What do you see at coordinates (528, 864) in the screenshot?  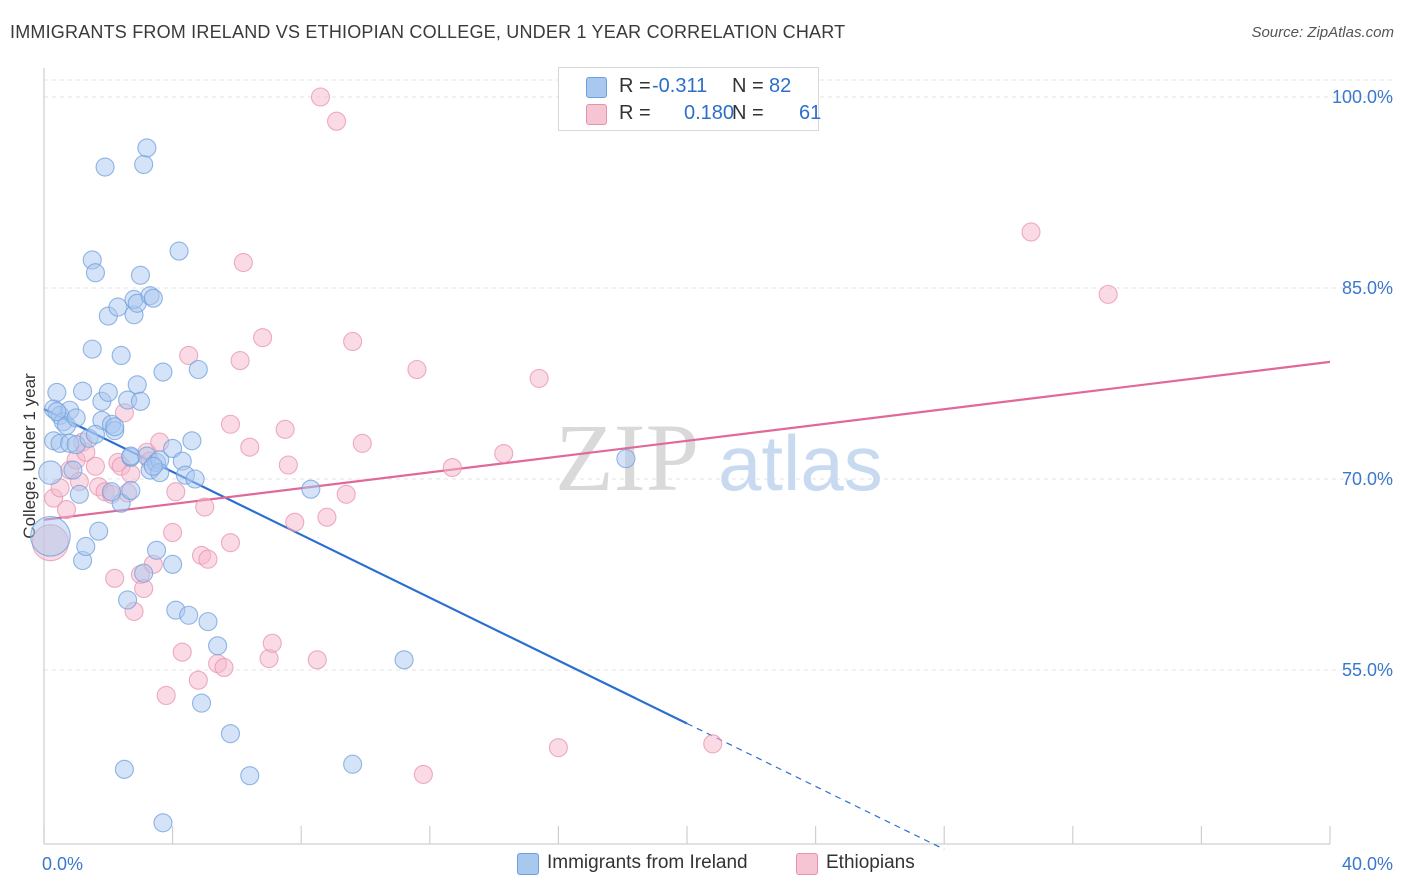 I see `series-legend-swatch-ireland` at bounding box center [528, 864].